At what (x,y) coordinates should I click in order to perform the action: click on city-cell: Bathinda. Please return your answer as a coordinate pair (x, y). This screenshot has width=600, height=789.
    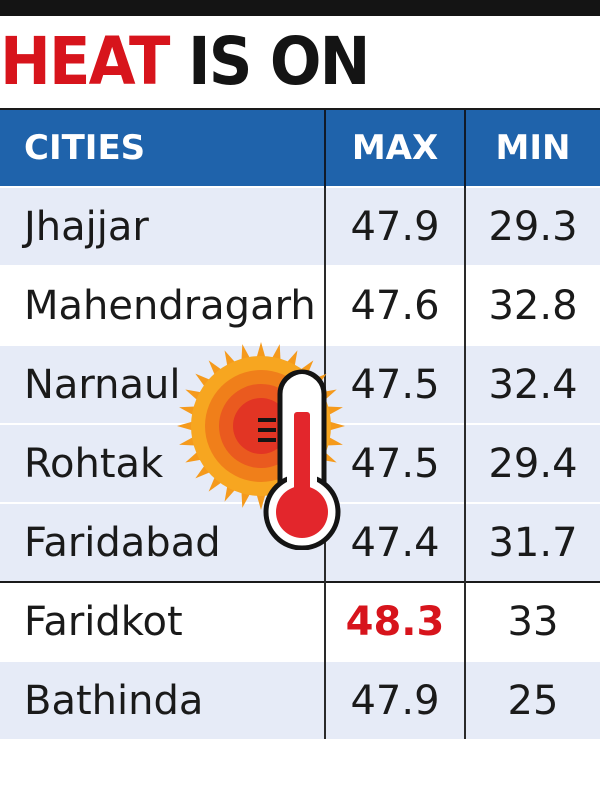
    Looking at the image, I should click on (163, 699).